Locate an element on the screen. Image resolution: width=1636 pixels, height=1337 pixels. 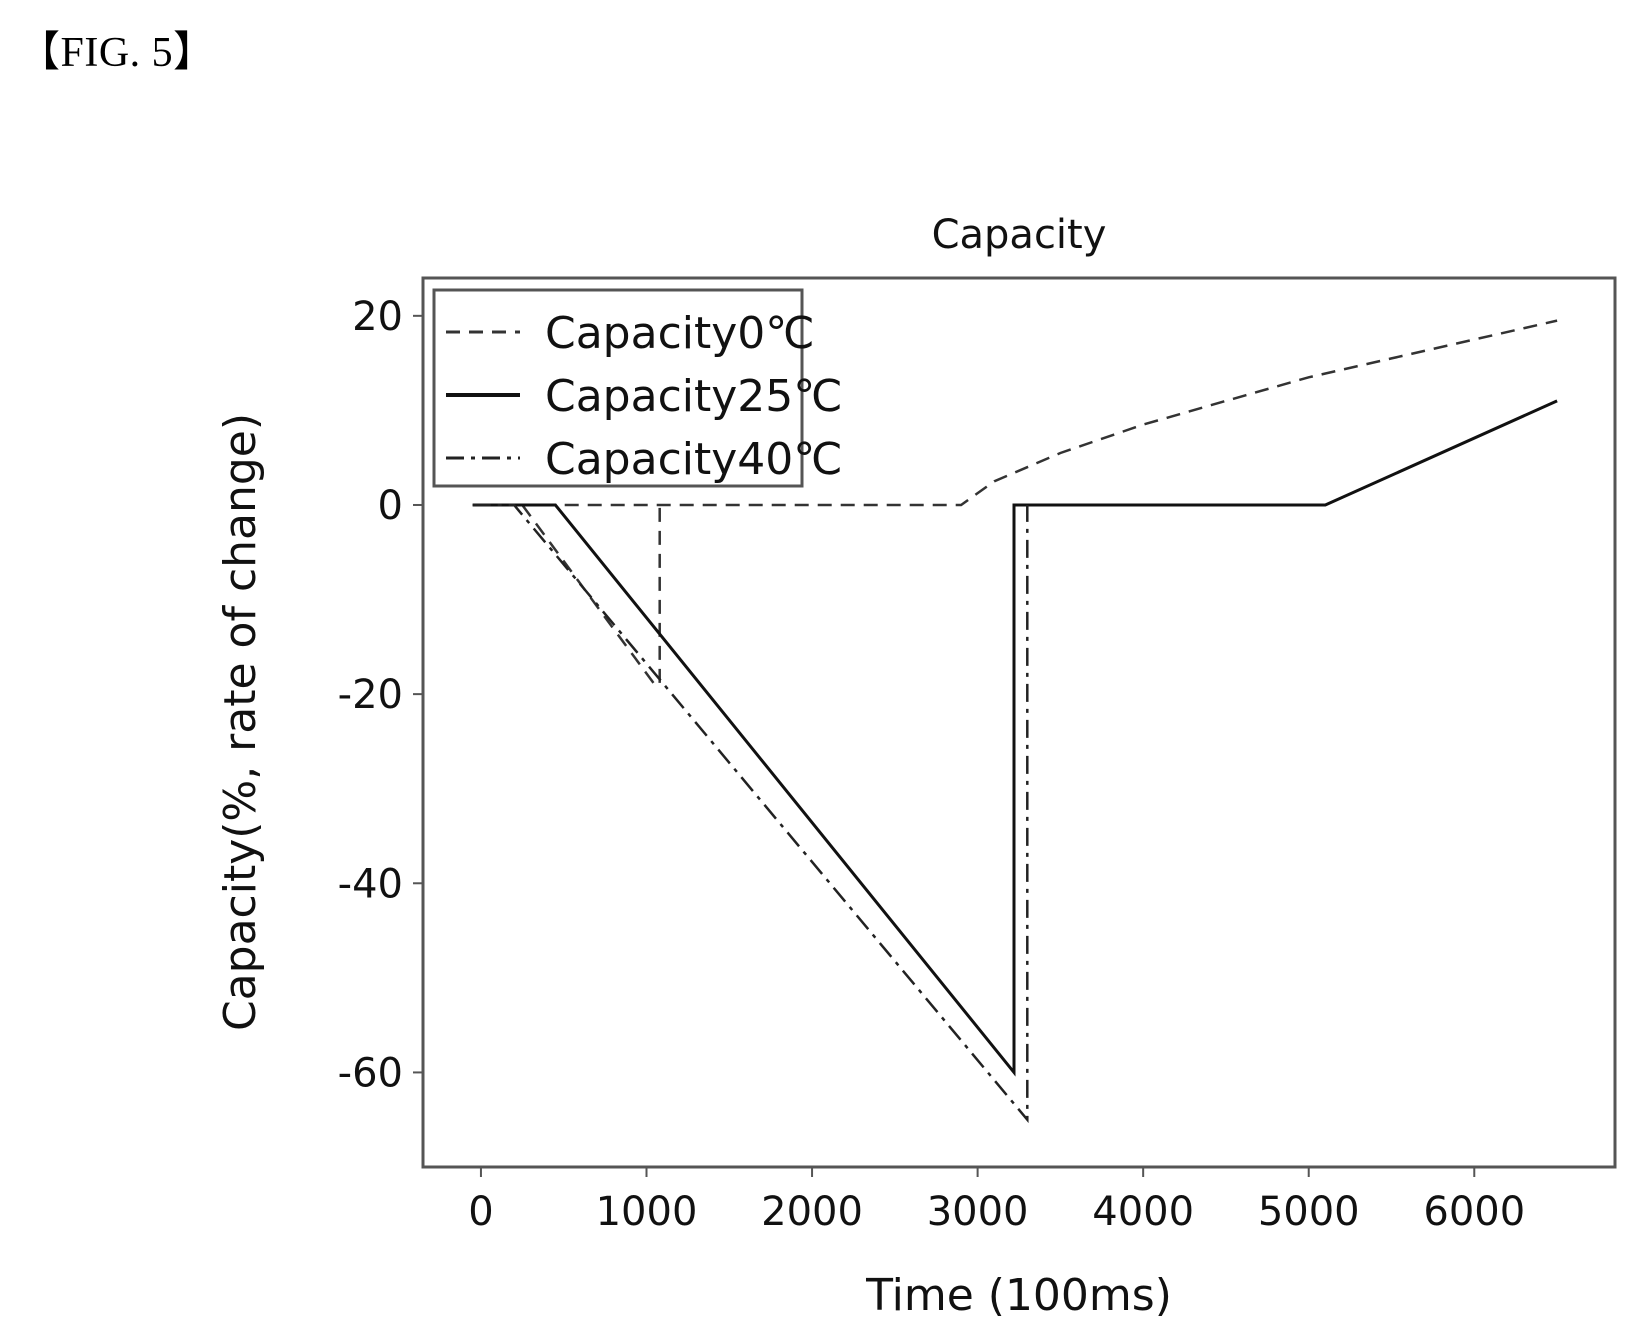
chart-title: Capacity is located at coordinates (1019, 235).